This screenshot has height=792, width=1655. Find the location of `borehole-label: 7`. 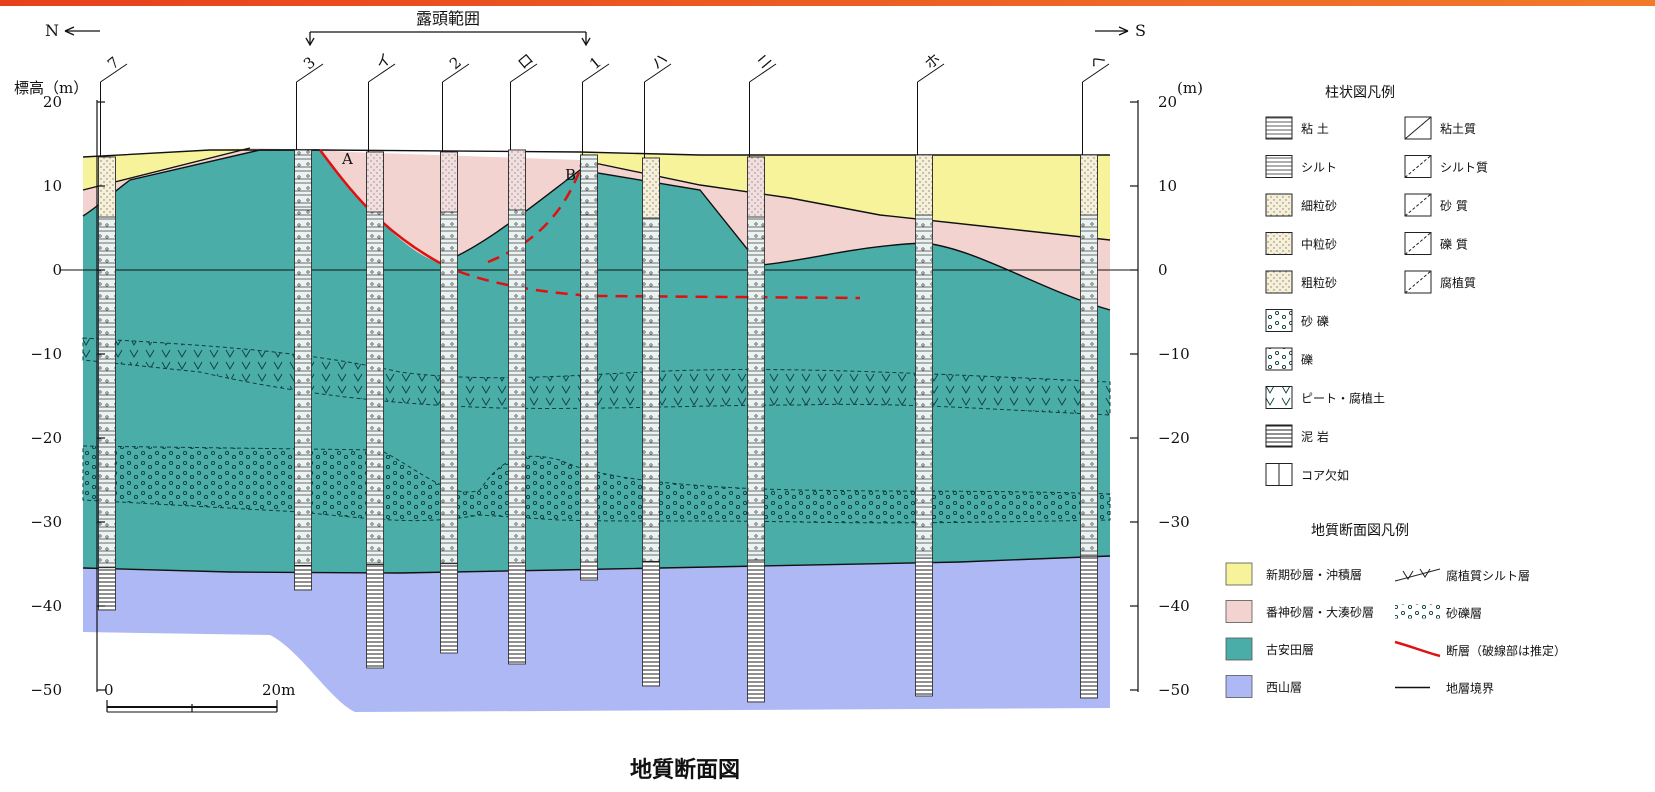

borehole-label: 7 is located at coordinates (113, 63).